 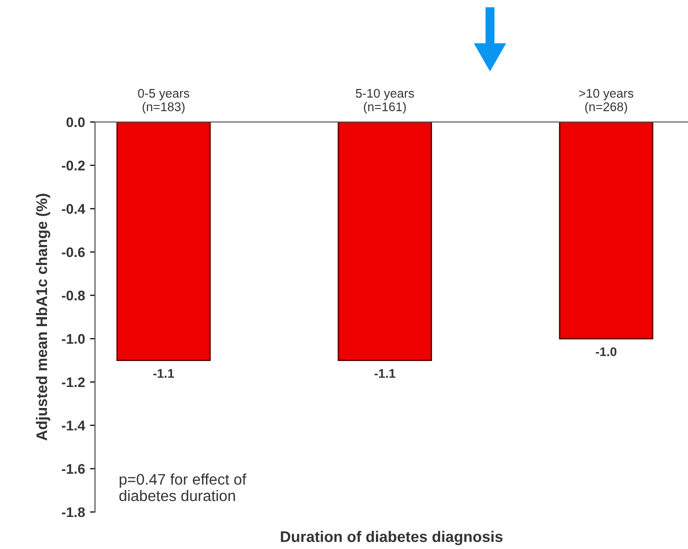 What do you see at coordinates (73, 512) in the screenshot?
I see `y-tick-label: -1.8` at bounding box center [73, 512].